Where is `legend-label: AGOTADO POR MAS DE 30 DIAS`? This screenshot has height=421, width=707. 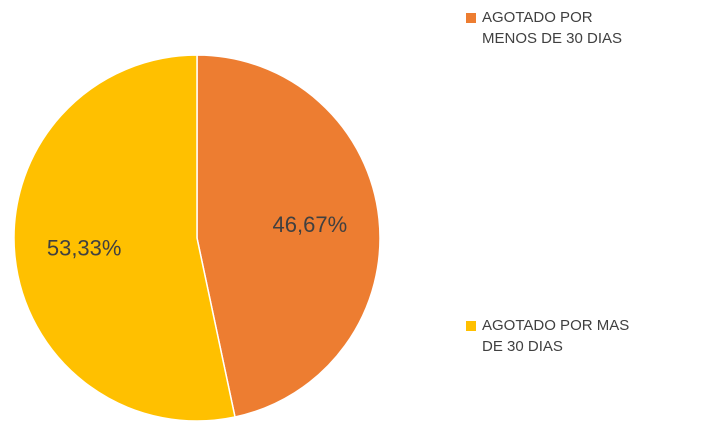
legend-label: AGOTADO POR MAS DE 30 DIAS is located at coordinates (555, 336).